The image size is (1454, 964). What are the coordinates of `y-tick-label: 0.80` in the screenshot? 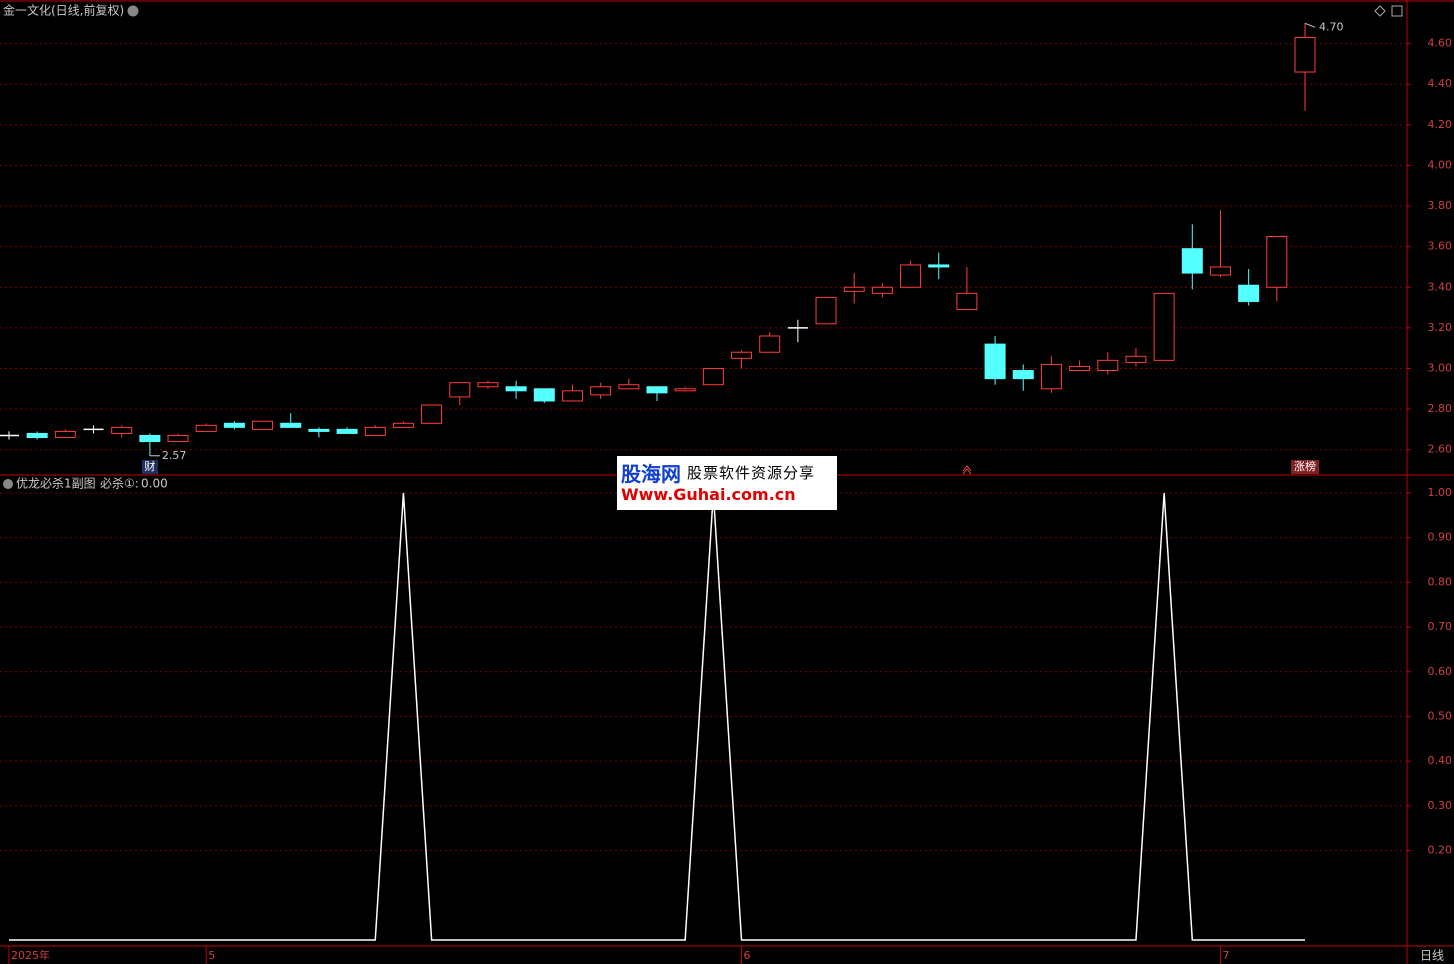 It's located at (1440, 581).